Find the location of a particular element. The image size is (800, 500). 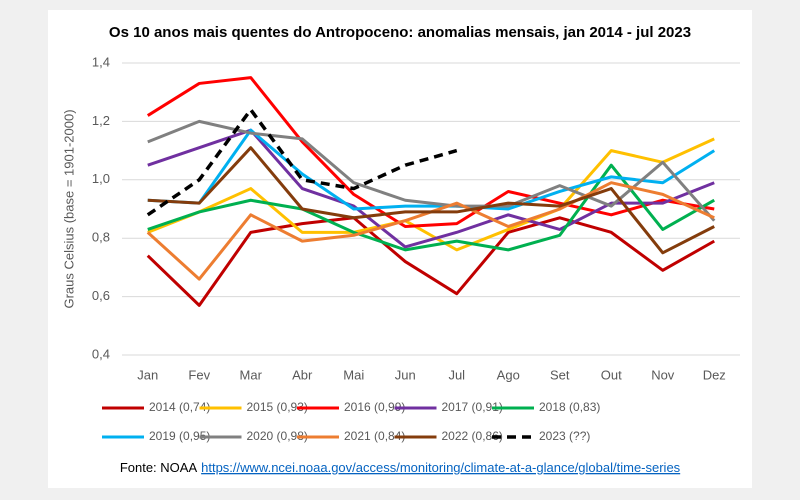

legend-label: 2019 (0,95) is located at coordinates (179, 436).